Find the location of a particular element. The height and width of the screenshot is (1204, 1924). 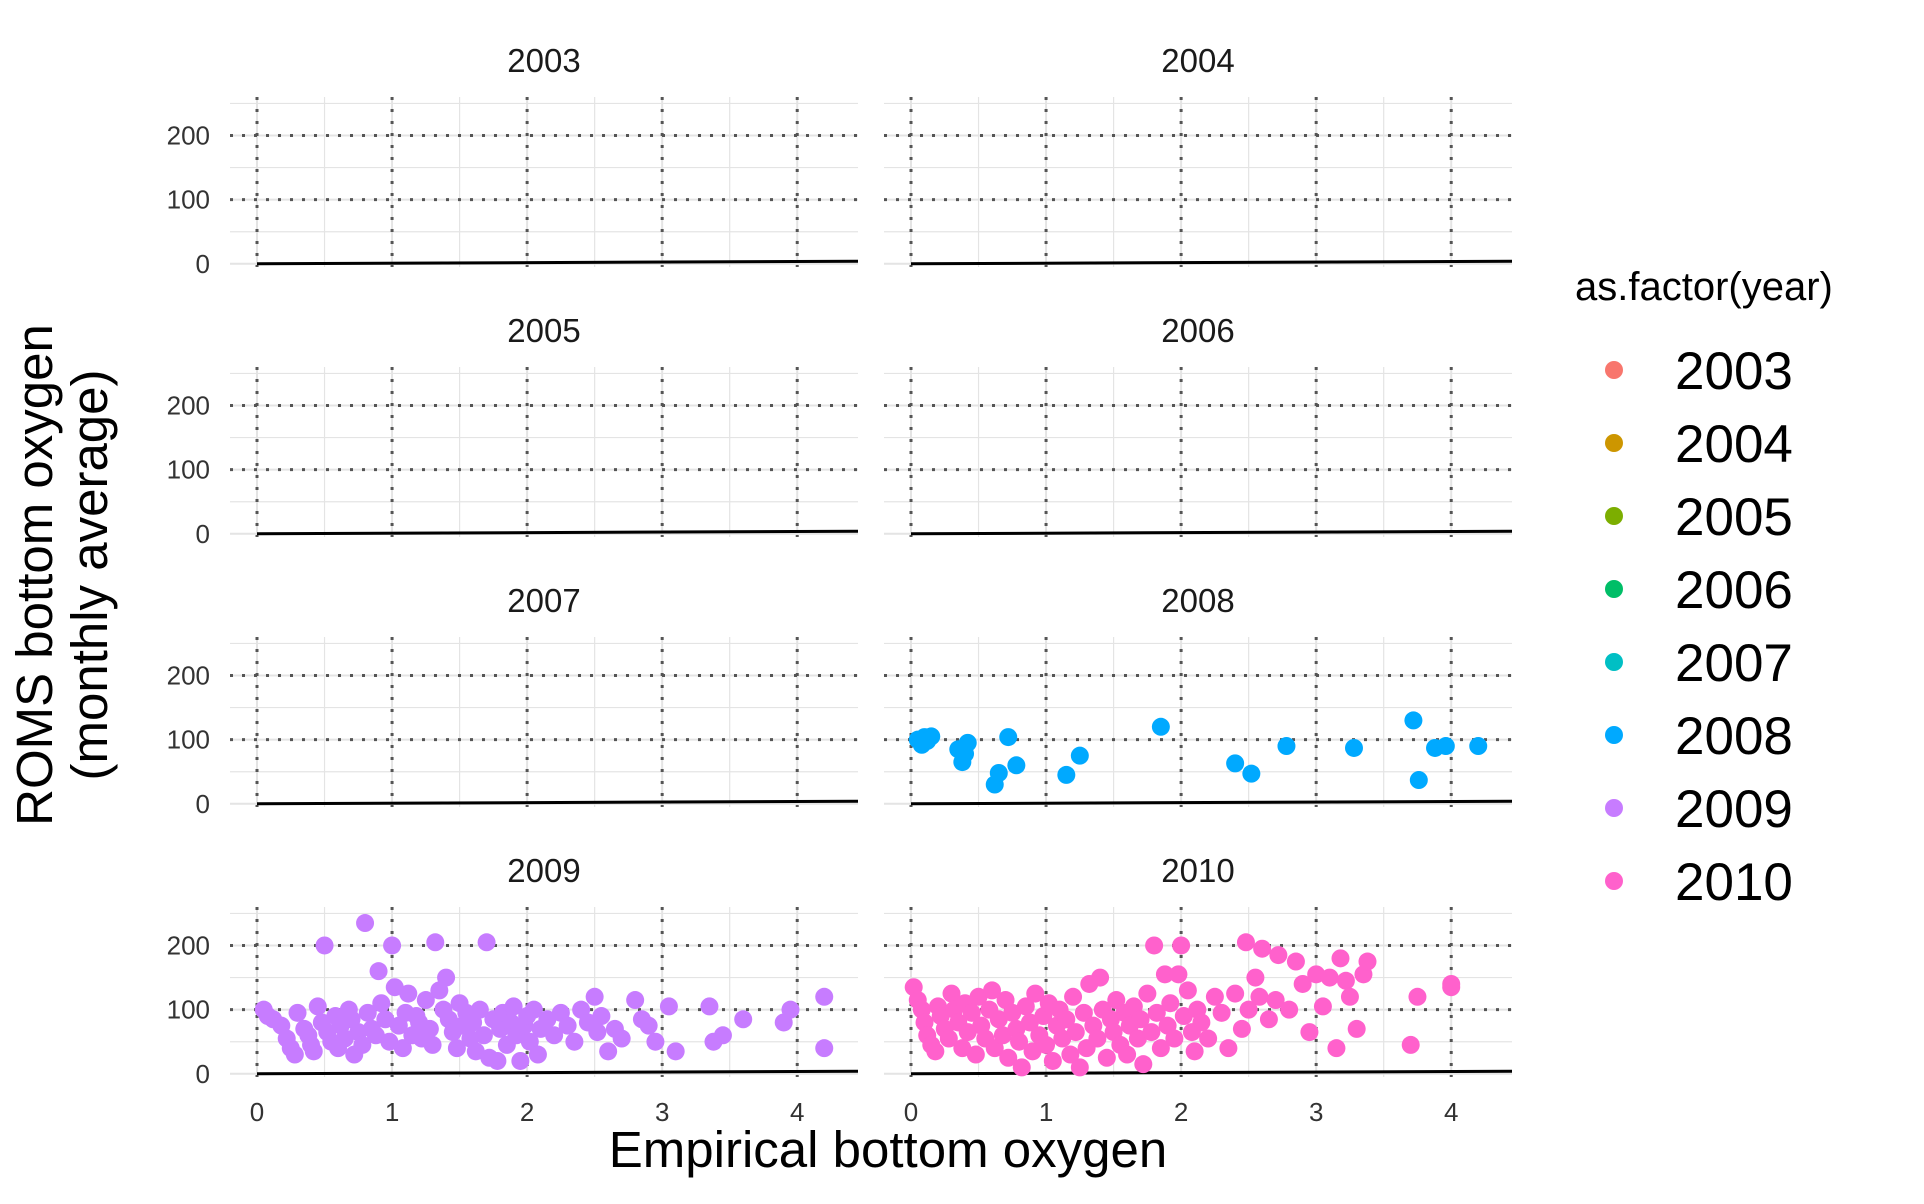

legend-title: as.factor(year) is located at coordinates (1704, 287).